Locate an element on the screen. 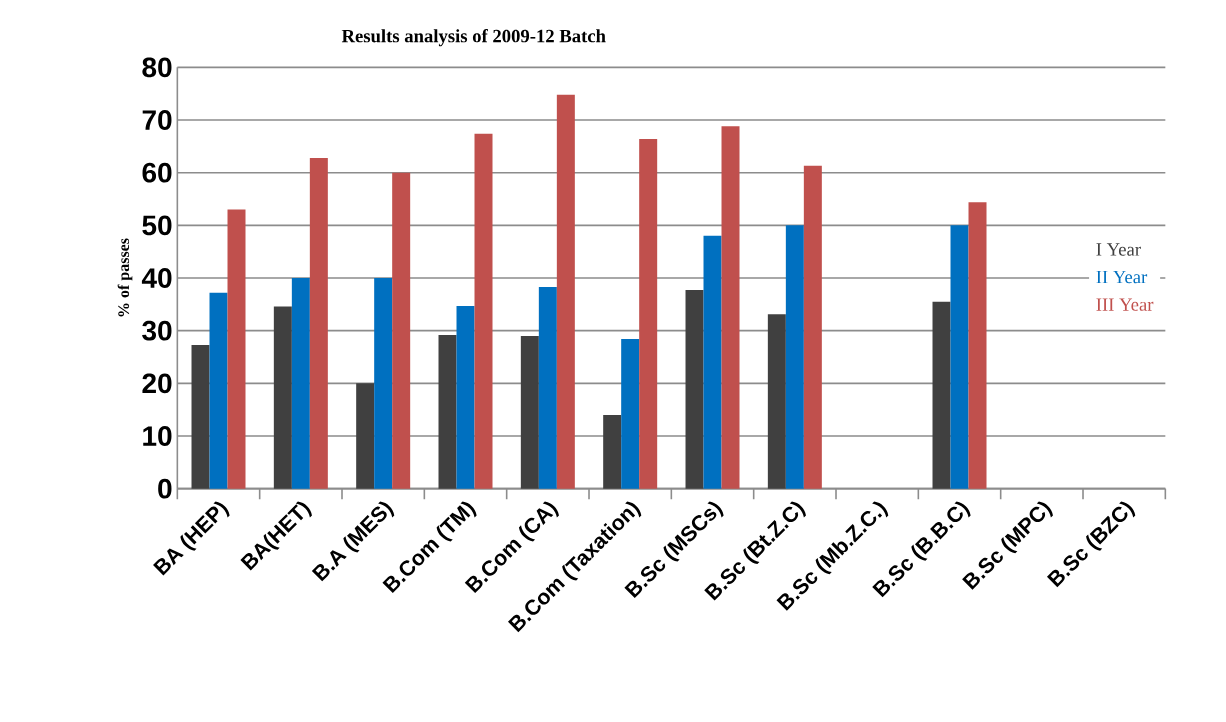 The height and width of the screenshot is (722, 1226). y-tick-label: 40 is located at coordinates (156, 278).